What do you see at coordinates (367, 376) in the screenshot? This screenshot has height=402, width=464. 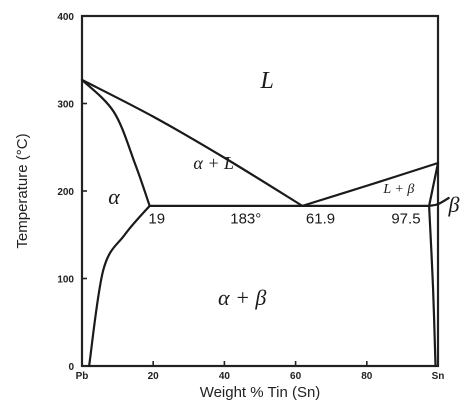 I see `x-tick-label: 80` at bounding box center [367, 376].